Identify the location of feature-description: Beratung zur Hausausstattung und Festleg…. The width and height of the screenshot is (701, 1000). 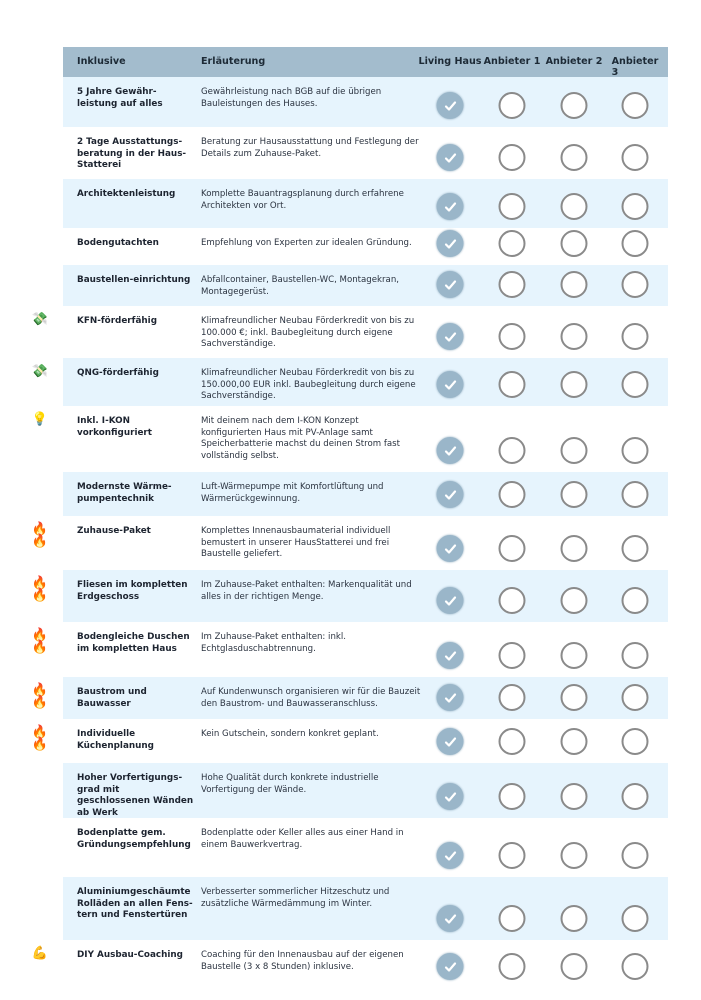
(310, 148).